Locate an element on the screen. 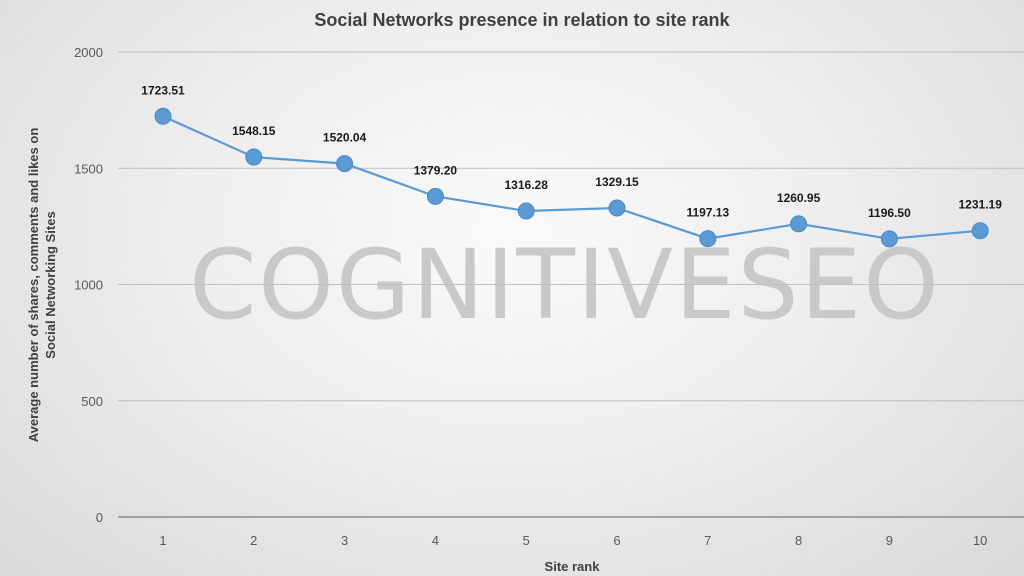 The height and width of the screenshot is (576, 1024). x-tick-label: 4 is located at coordinates (435, 540).